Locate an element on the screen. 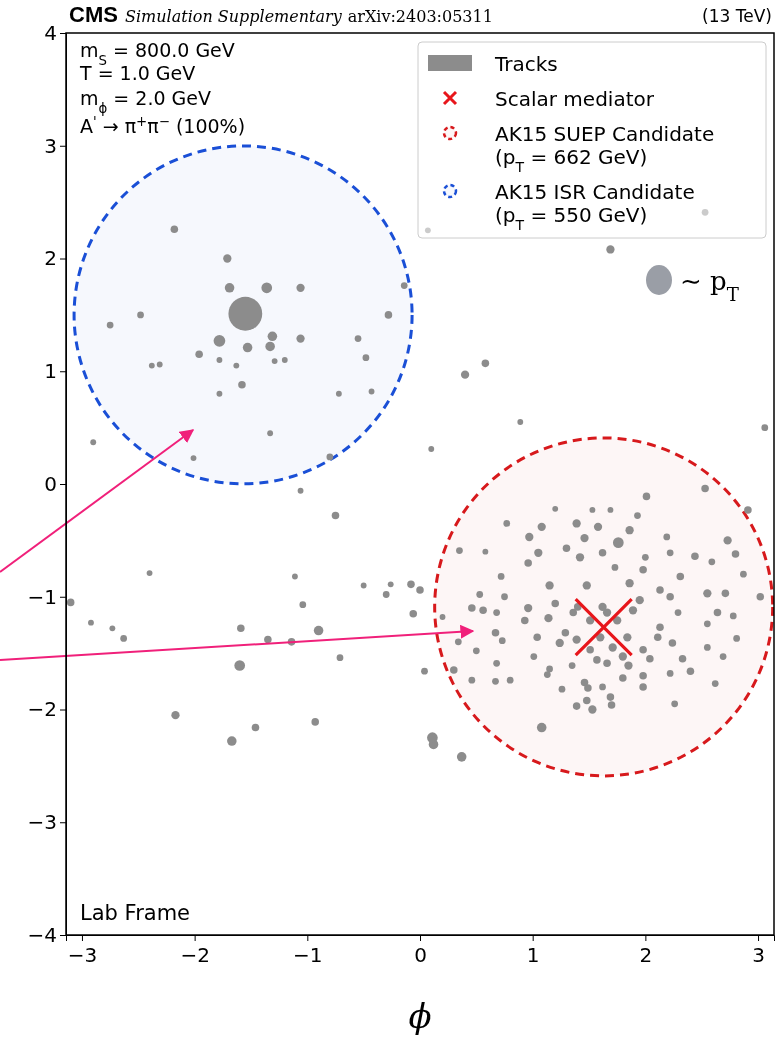 The image size is (781, 1037). x-tick-label: 1 is located at coordinates (533, 955).